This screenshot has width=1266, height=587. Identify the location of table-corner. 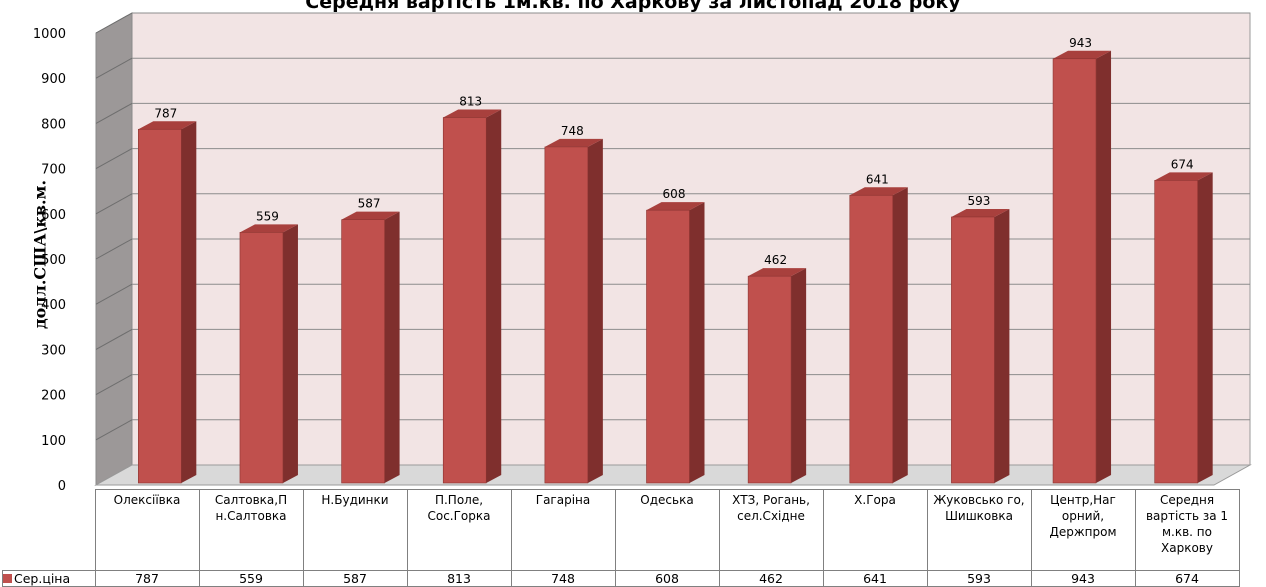
(49, 530).